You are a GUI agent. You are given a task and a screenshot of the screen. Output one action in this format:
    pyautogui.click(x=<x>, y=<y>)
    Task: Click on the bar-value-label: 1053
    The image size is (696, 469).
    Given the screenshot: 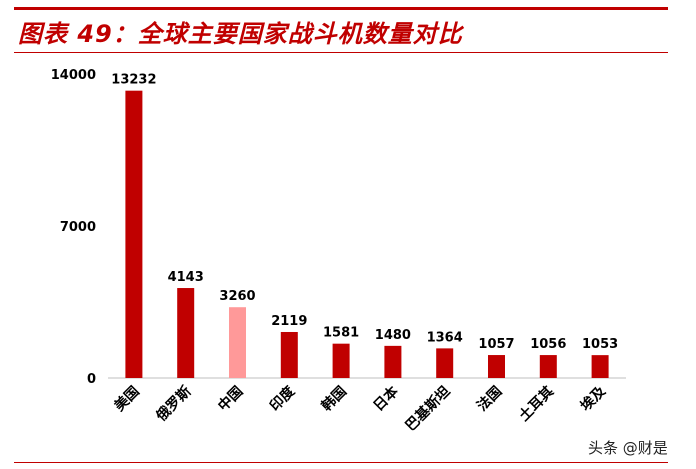 What is the action you would take?
    pyautogui.click(x=600, y=344)
    